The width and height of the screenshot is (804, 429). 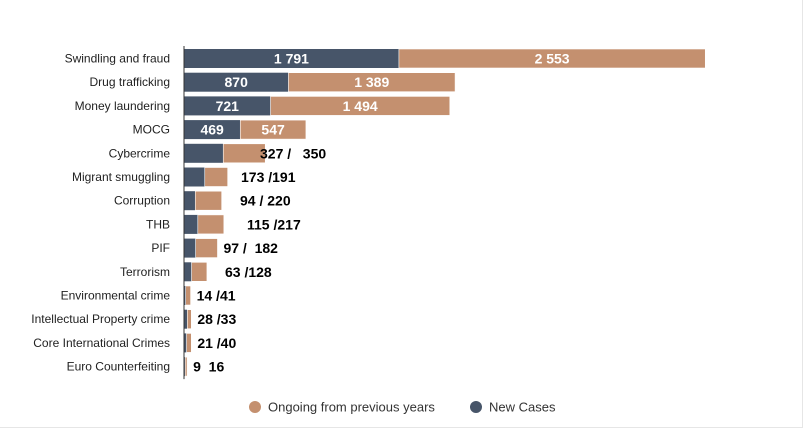 What do you see at coordinates (191, 224) in the screenshot?
I see `bar-new-cases-thb` at bounding box center [191, 224].